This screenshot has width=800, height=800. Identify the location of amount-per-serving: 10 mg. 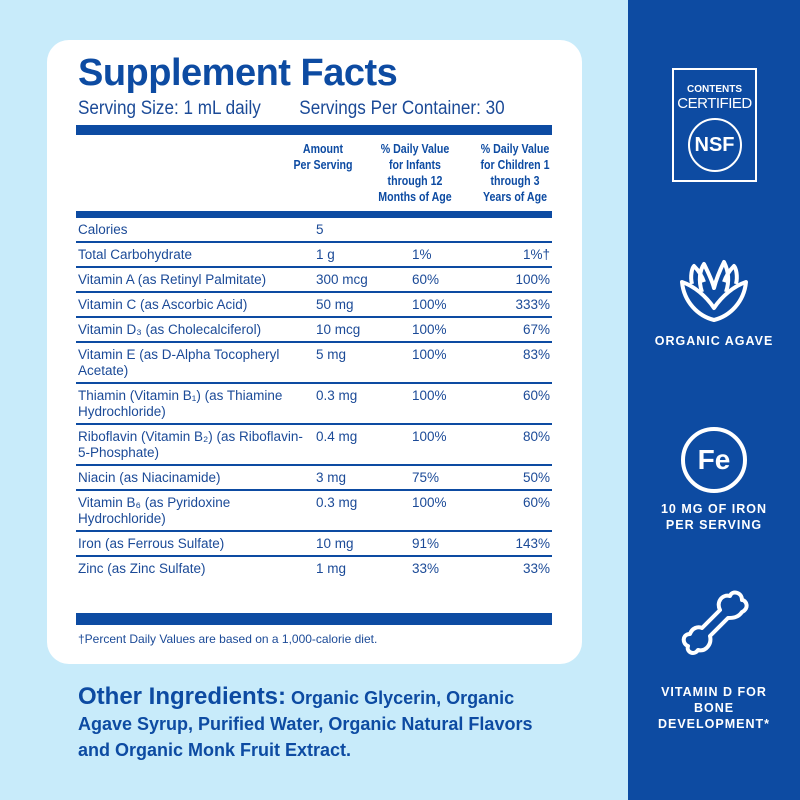
(362, 544).